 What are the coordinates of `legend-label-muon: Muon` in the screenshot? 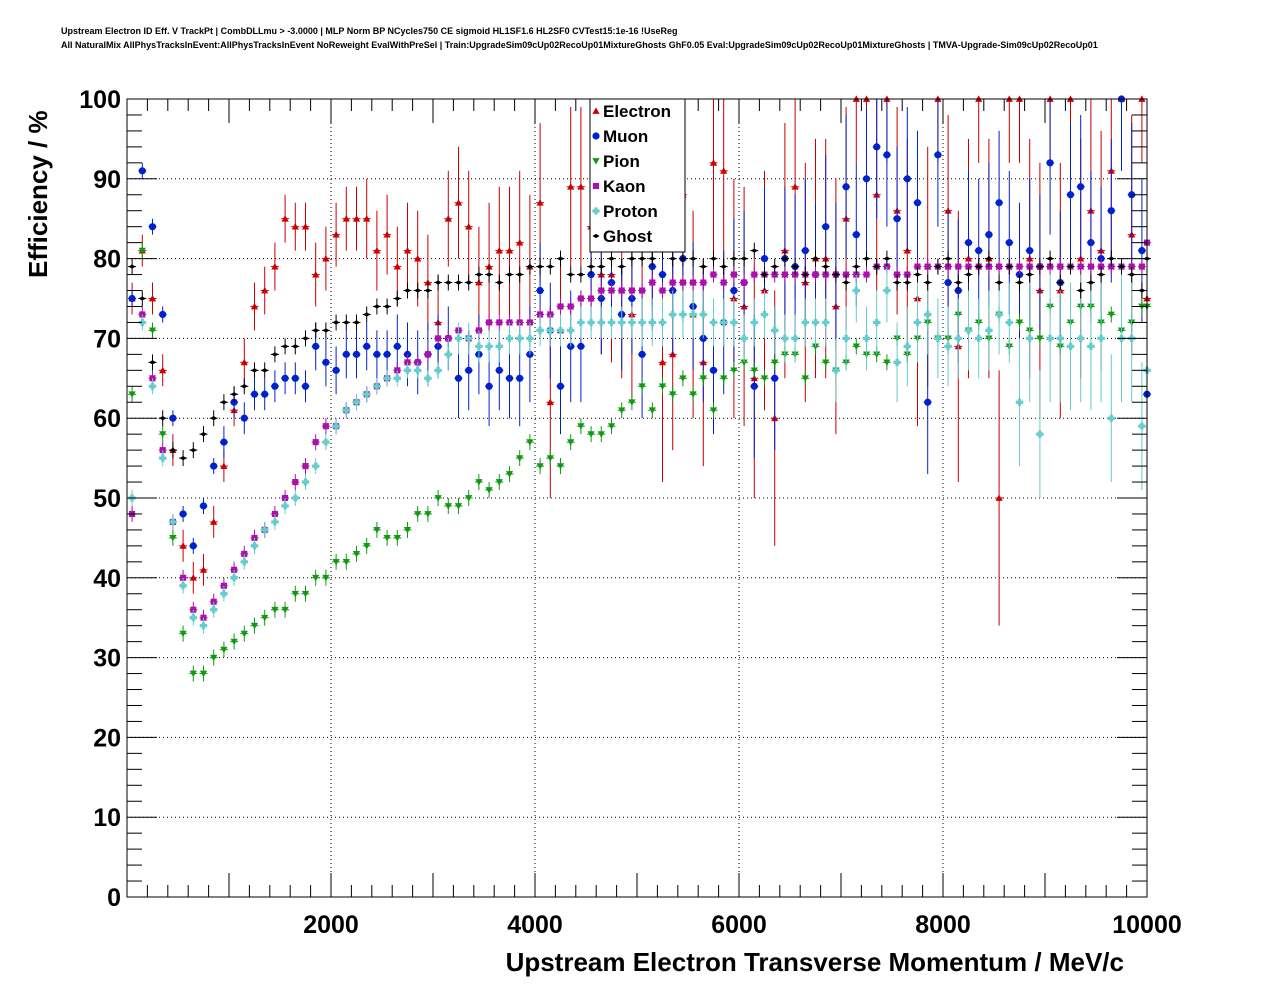 It's located at (625, 136).